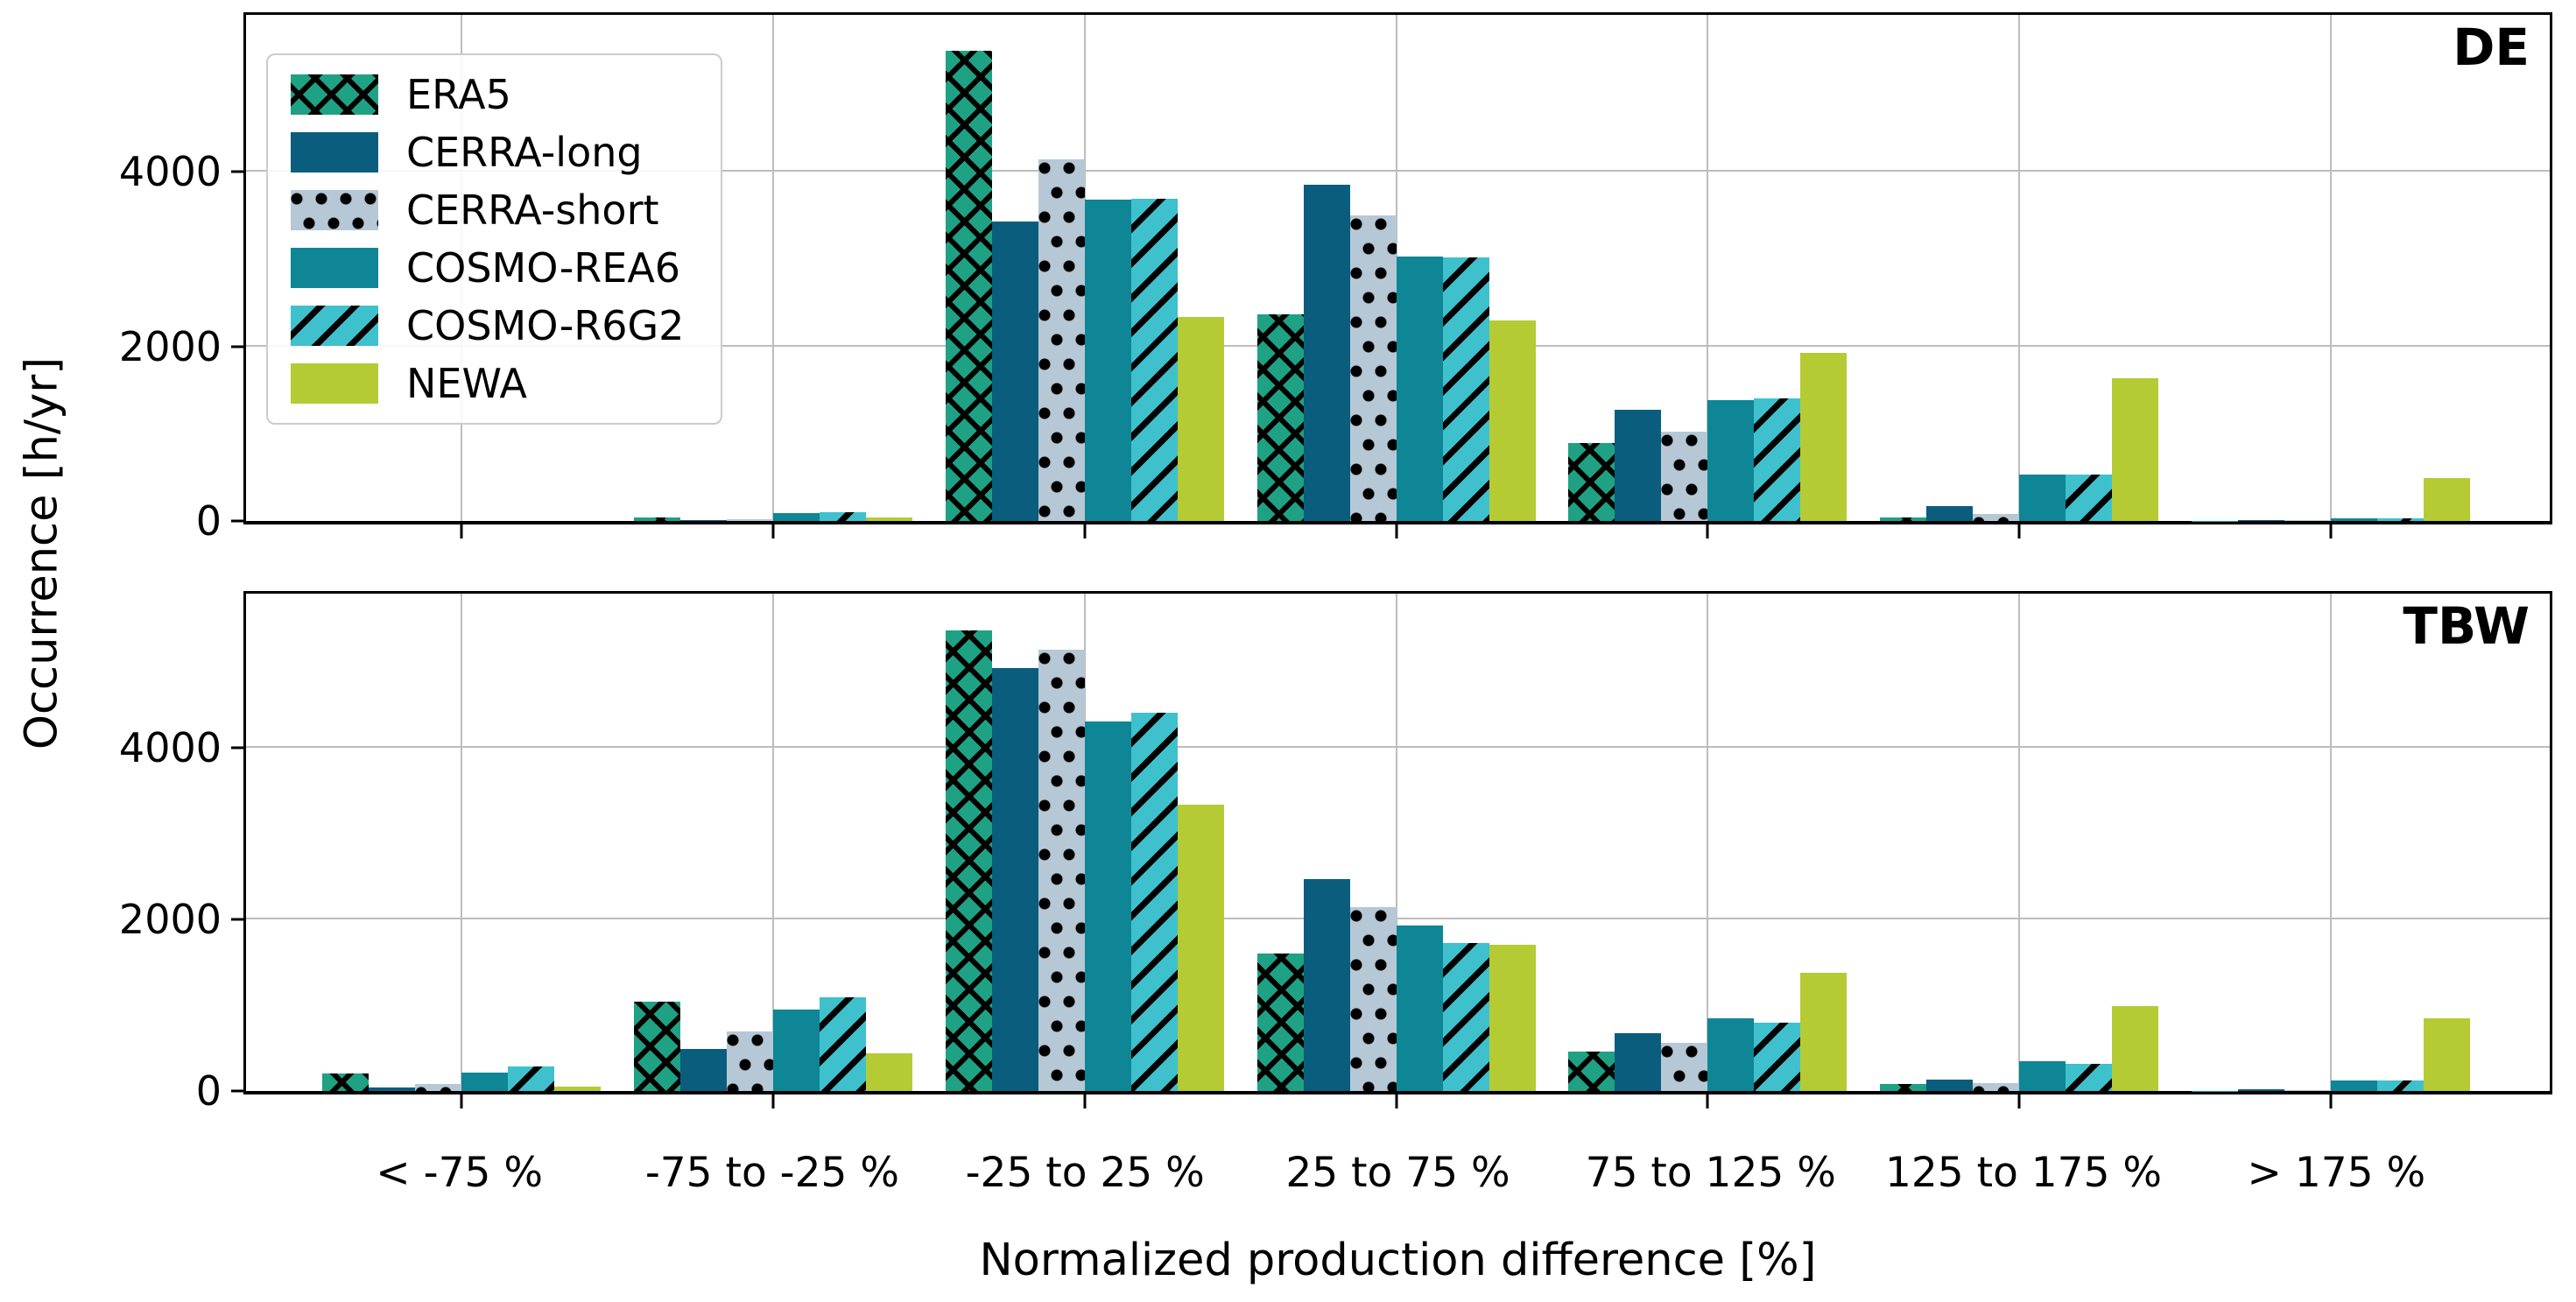  I want to click on legend-entry-ERA5: ERA5, so click(487, 94).